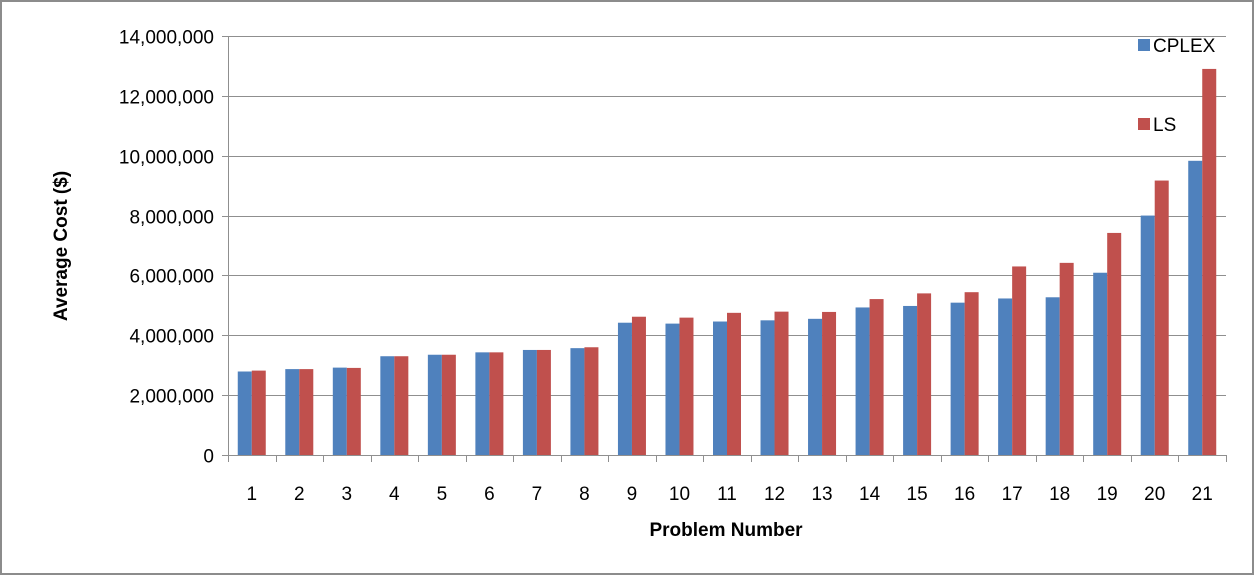 The width and height of the screenshot is (1255, 576). Describe the element at coordinates (726, 530) in the screenshot. I see `x-axis-title: Problem Number` at that location.